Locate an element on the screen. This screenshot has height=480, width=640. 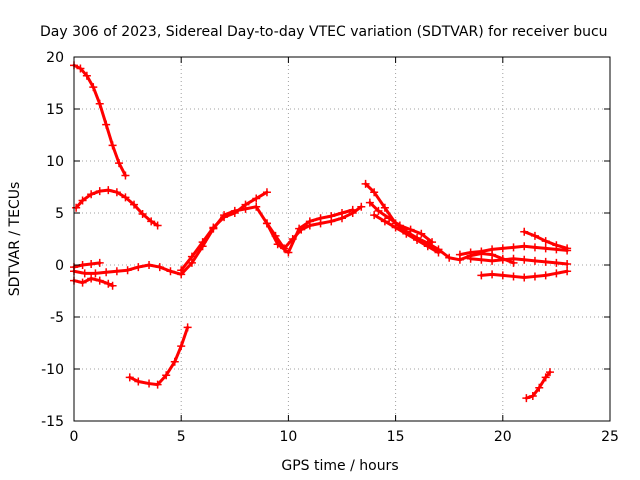
y-axis-label: SDTVAR / TECUs is located at coordinates (15, 239).